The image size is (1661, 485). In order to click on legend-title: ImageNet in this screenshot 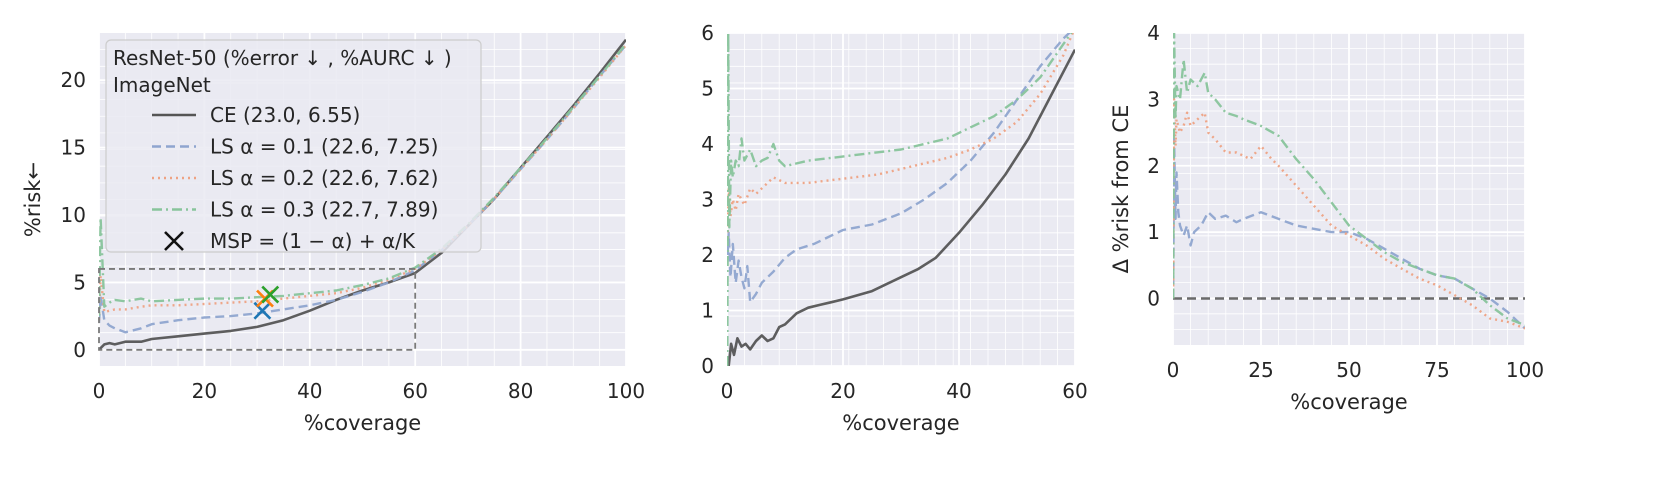, I will do `click(162, 85)`.